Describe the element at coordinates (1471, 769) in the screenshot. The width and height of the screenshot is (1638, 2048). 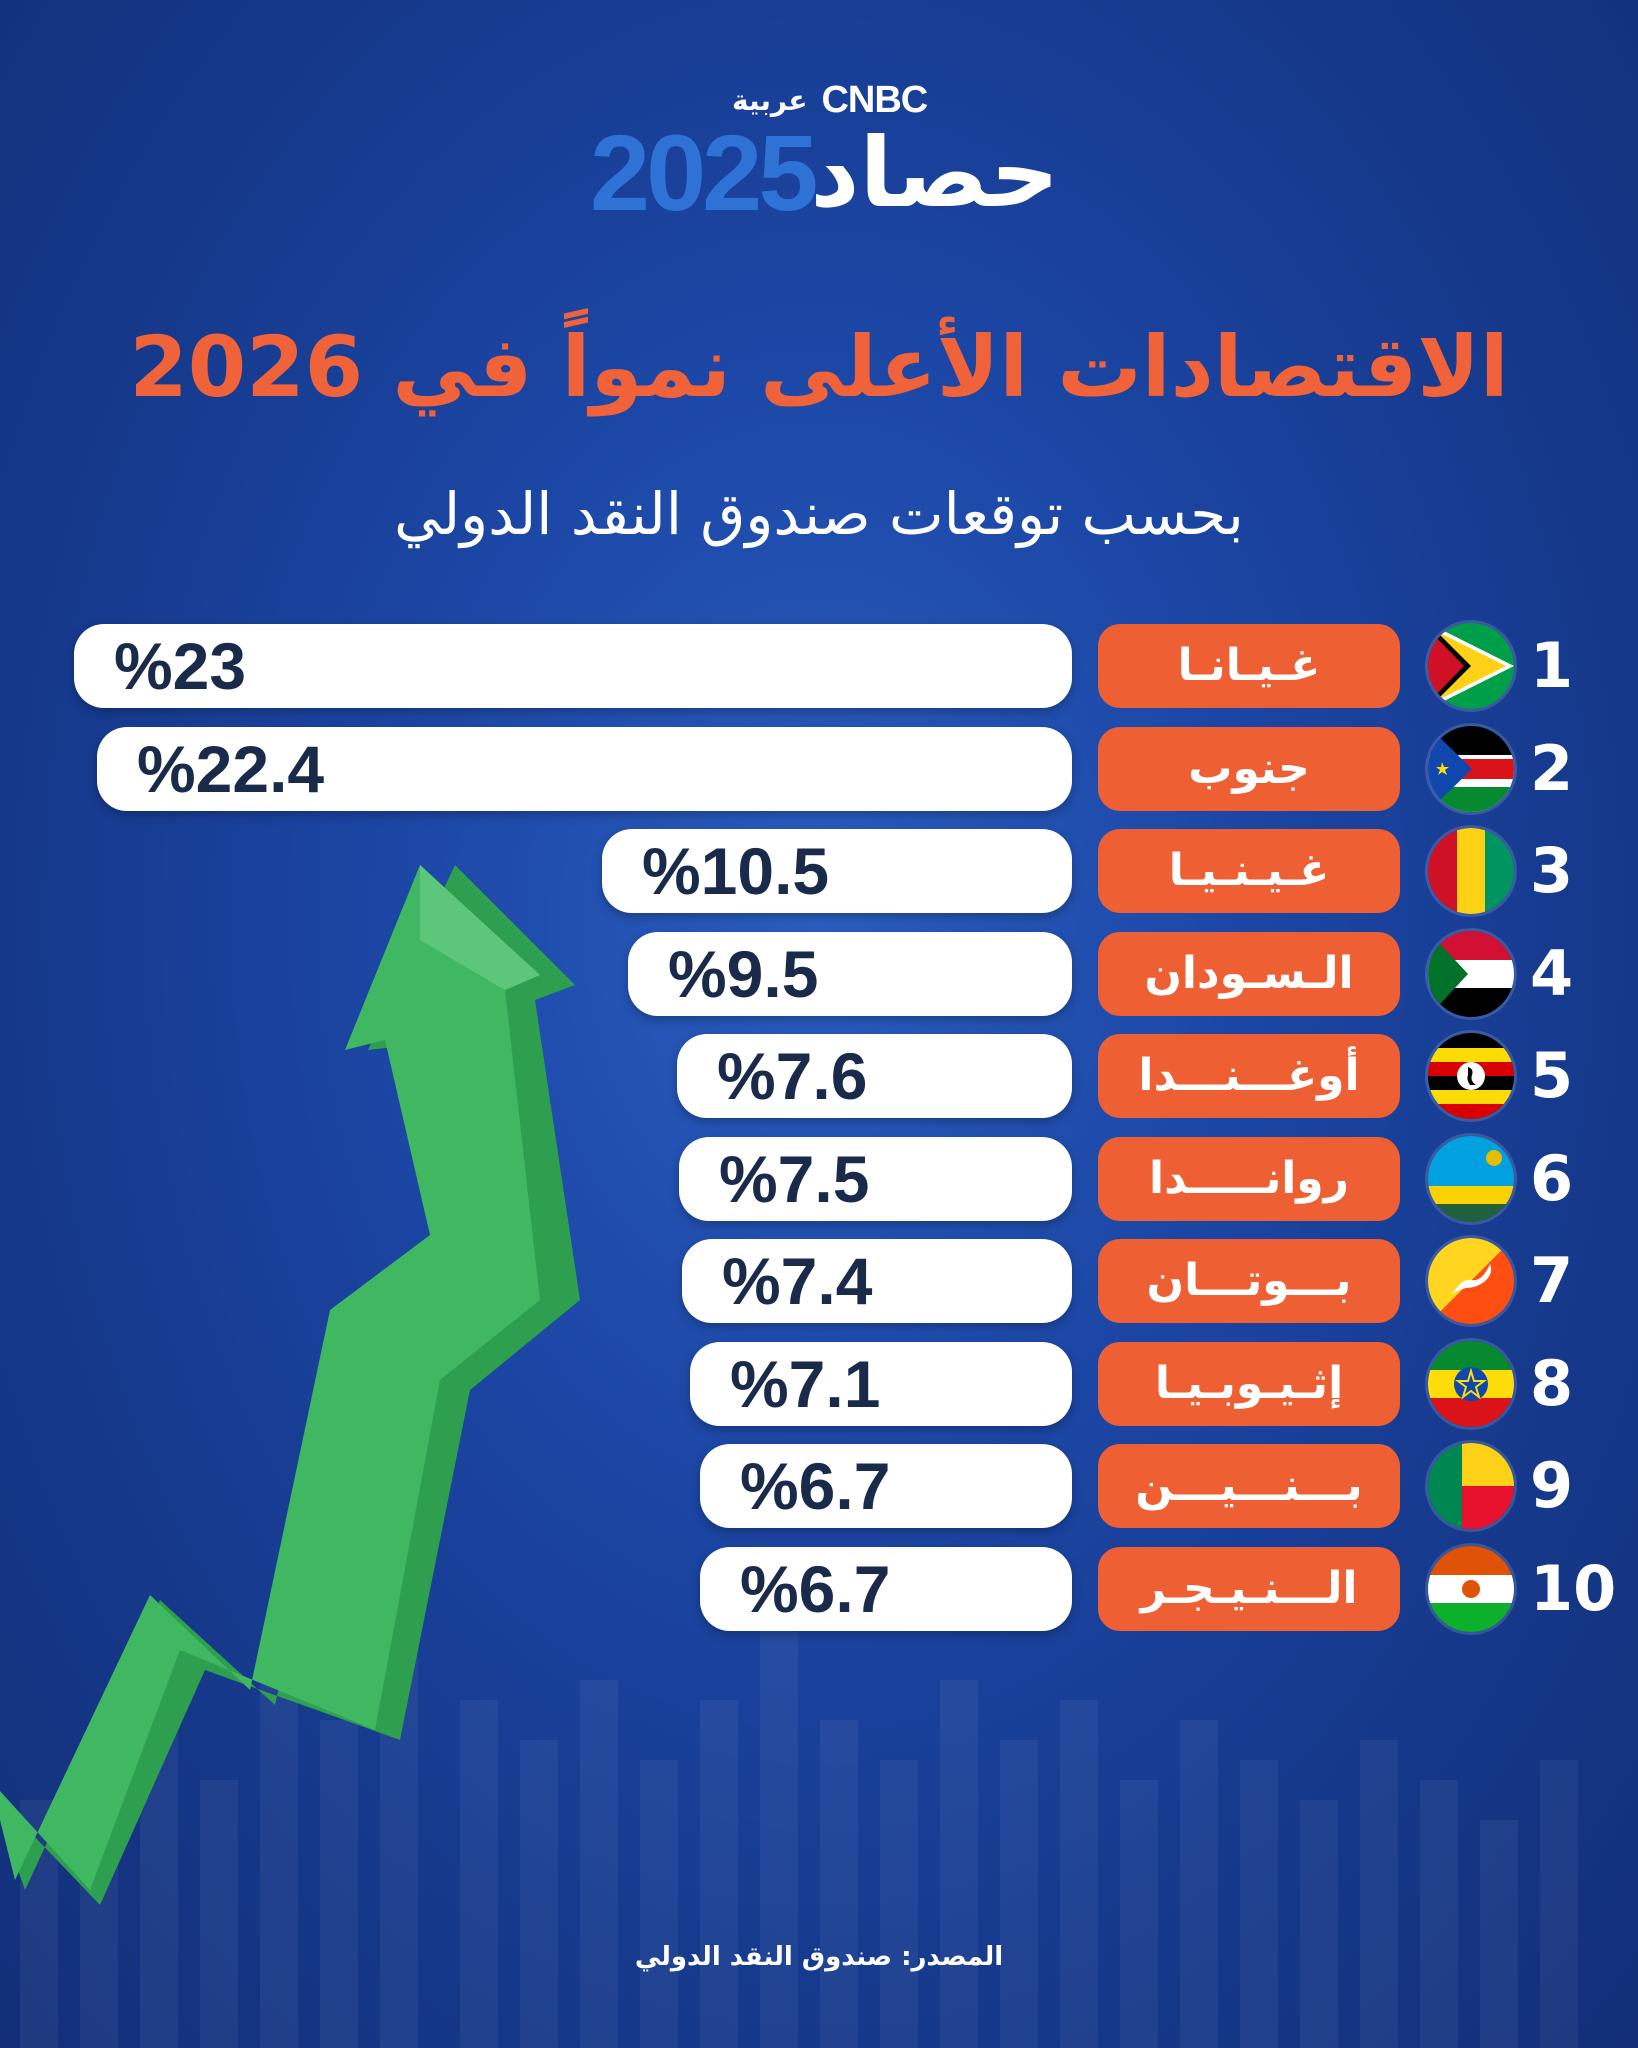
I see `south-sudan-flag-icon` at that location.